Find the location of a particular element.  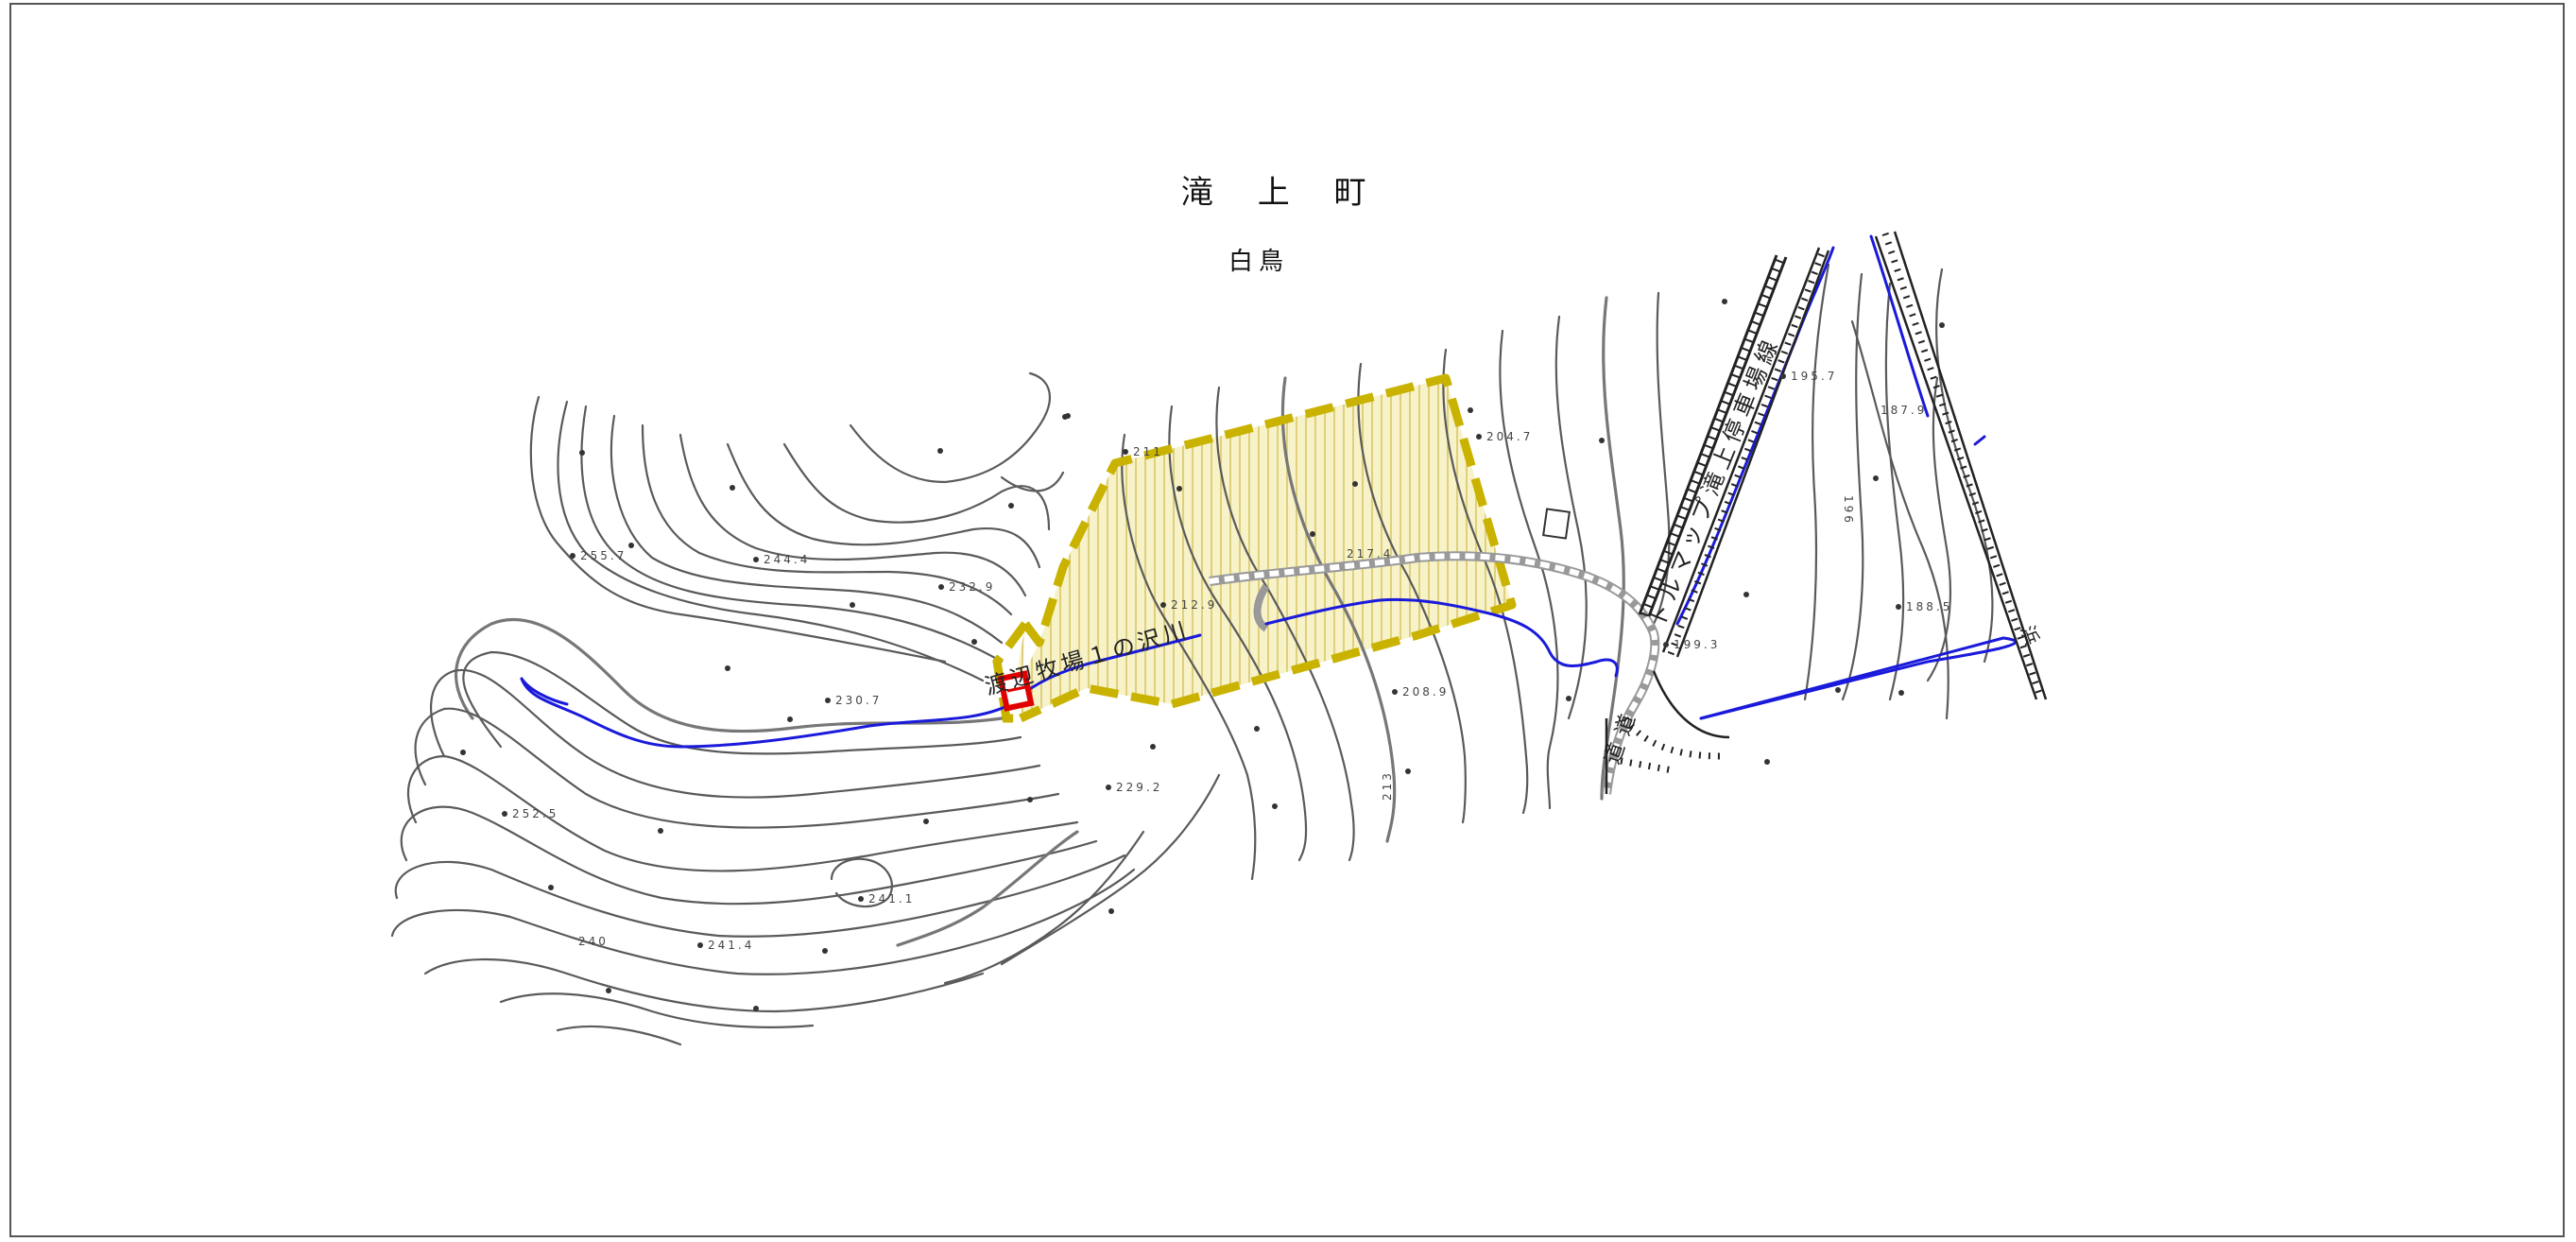

map-subtitle: 白鳥 is located at coordinates (1259, 262).